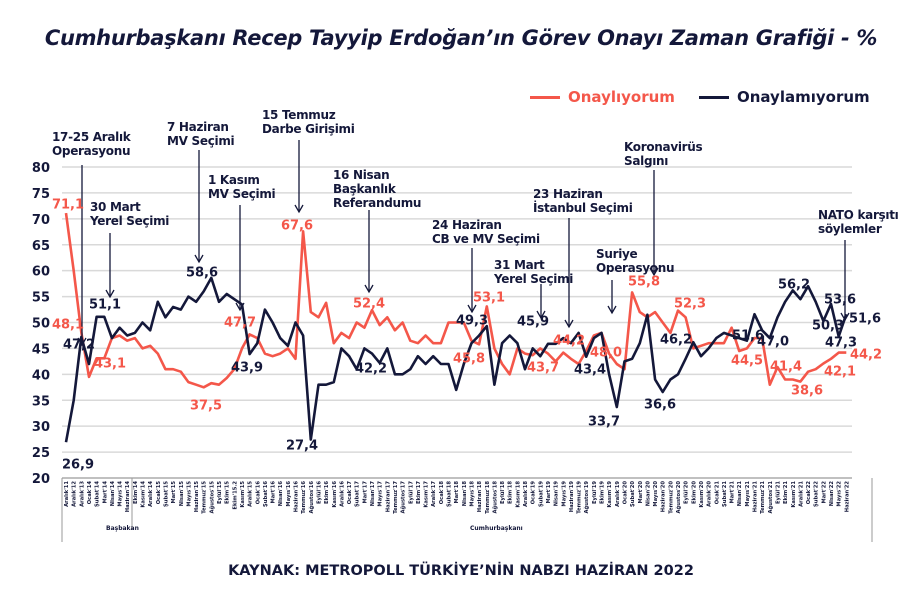 The image size is (922, 597). I want to click on y-tick-label: 70, so click(41, 220).